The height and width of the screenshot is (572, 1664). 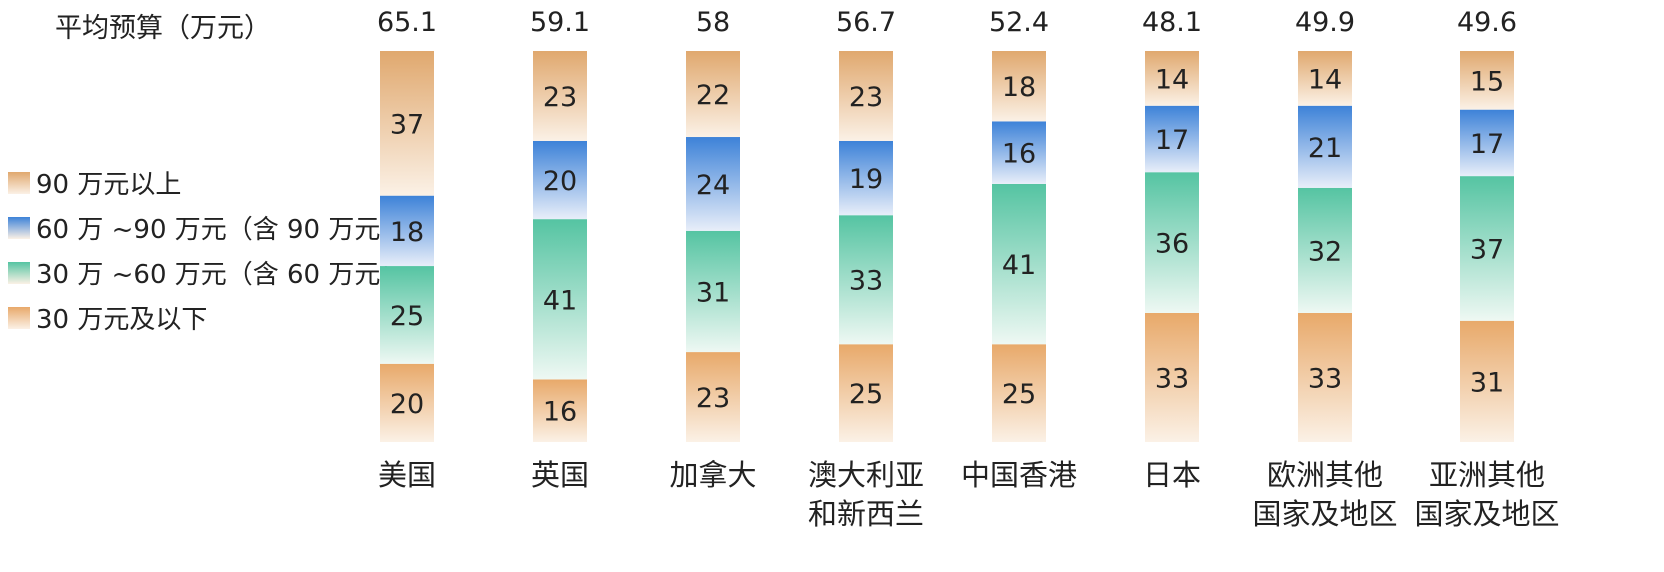 What do you see at coordinates (560, 22) in the screenshot?
I see `average-label: 59.1` at bounding box center [560, 22].